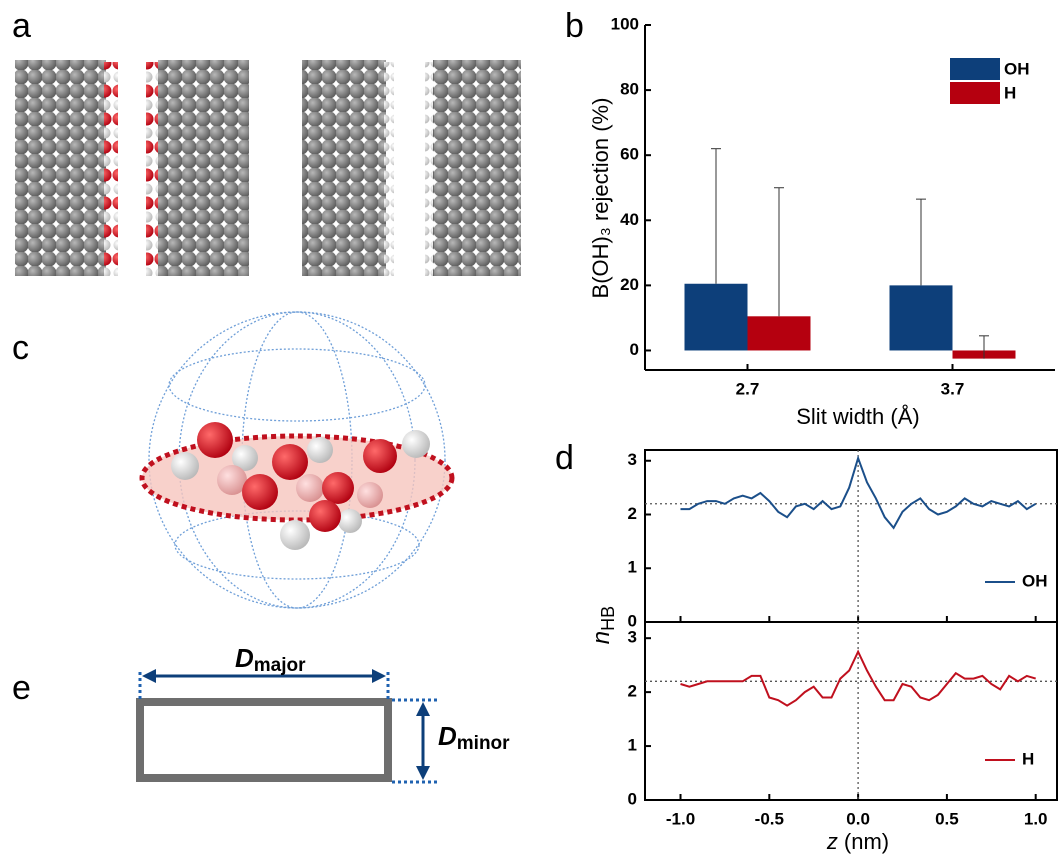 The width and height of the screenshot is (1059, 858). Describe the element at coordinates (280, 665) in the screenshot. I see `subscript: major` at that location.